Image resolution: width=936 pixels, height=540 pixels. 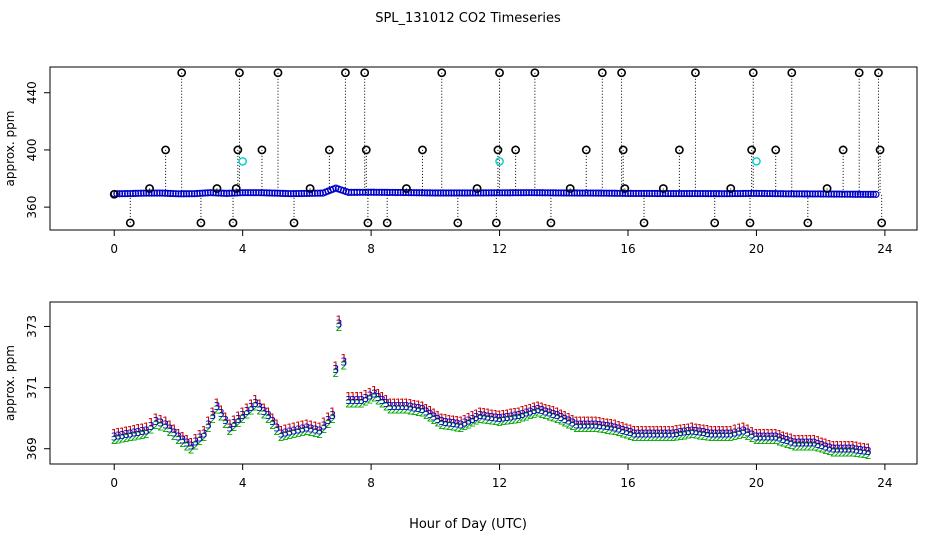 I want to click on x-tick-label: 8, so click(x=371, y=483).